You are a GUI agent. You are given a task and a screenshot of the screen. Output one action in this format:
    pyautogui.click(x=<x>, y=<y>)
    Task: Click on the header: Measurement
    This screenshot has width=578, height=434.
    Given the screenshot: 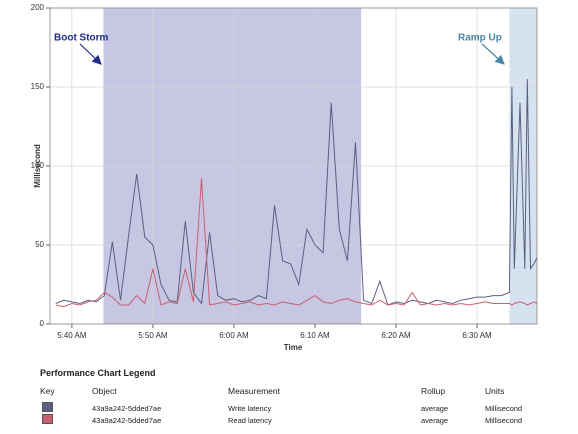 What is the action you would take?
    pyautogui.click(x=254, y=391)
    